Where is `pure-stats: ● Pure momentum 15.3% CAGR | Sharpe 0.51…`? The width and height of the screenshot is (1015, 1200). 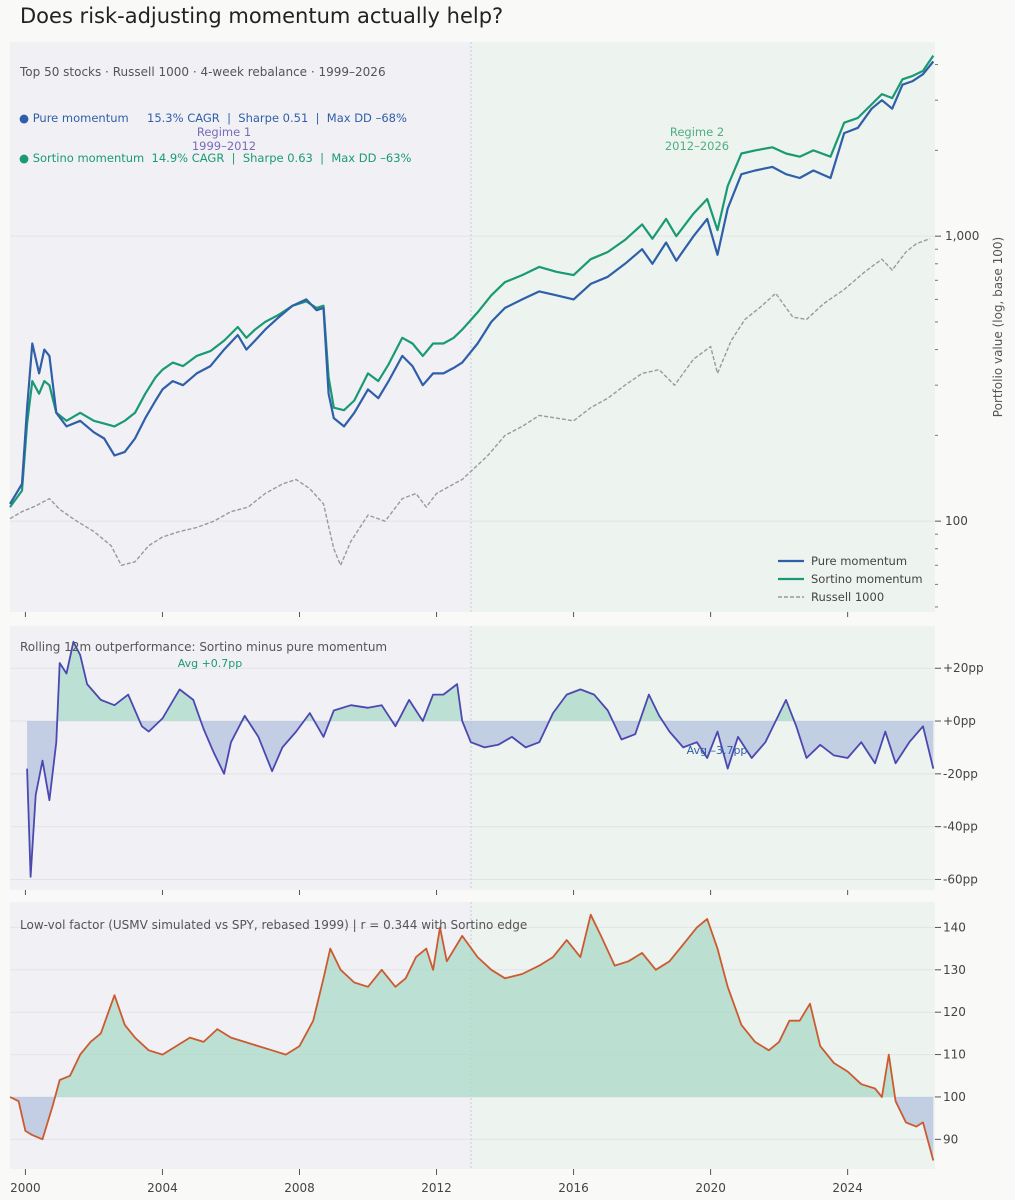
pure-stats: ● Pure momentum 15.3% CAGR | Sharpe 0.51… is located at coordinates (213, 118).